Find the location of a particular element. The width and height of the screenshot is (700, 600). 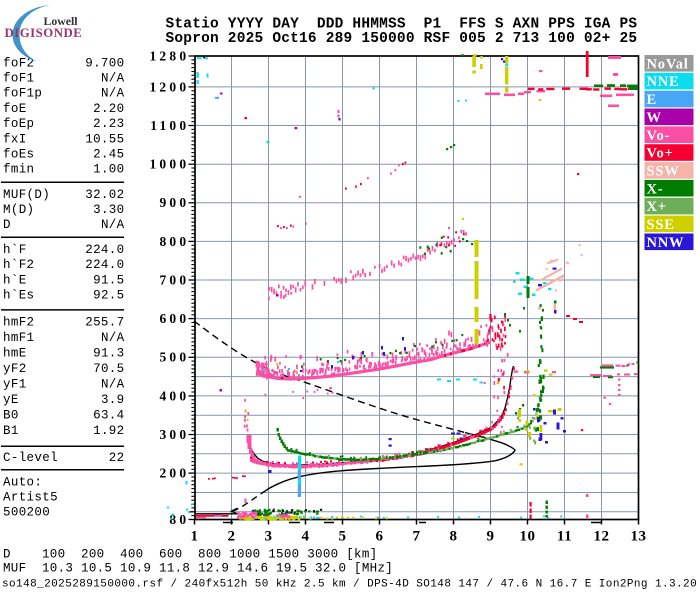

svg-text: h`E is located at coordinates (15, 280).